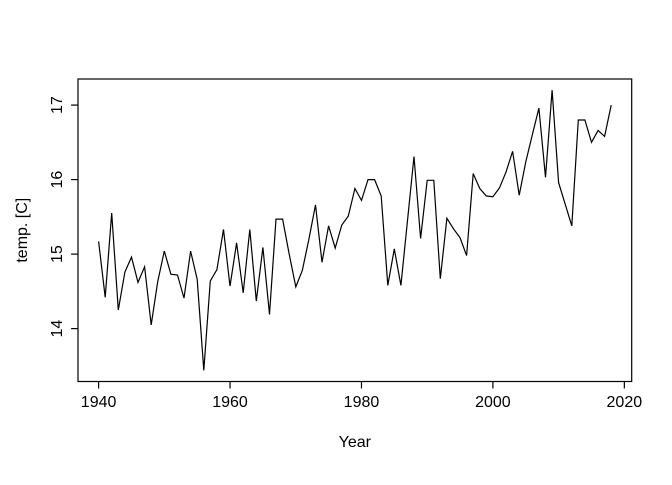  Describe the element at coordinates (64, 217) in the screenshot. I see `y-axis: 14 15 16 17` at that location.